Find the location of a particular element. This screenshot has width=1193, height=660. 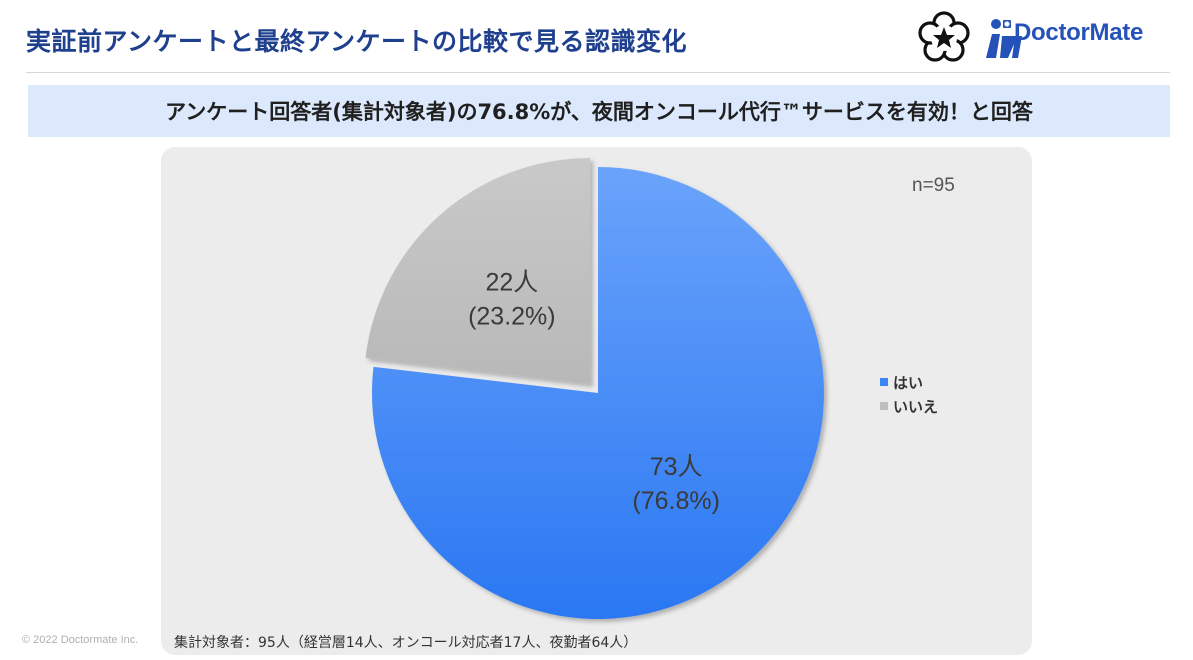

legend-label-no: いいえ is located at coordinates (916, 406).